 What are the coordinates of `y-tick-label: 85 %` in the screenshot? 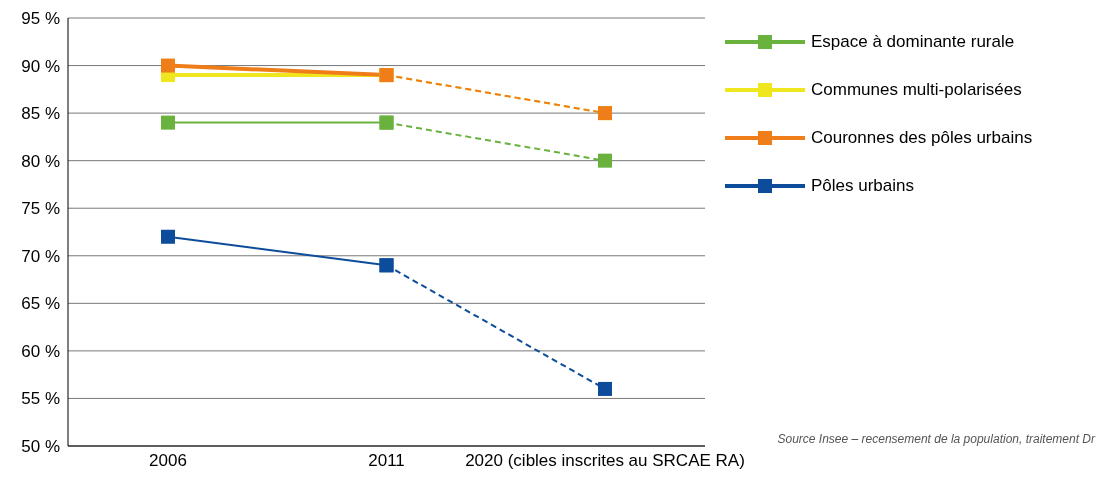 It's located at (40, 114).